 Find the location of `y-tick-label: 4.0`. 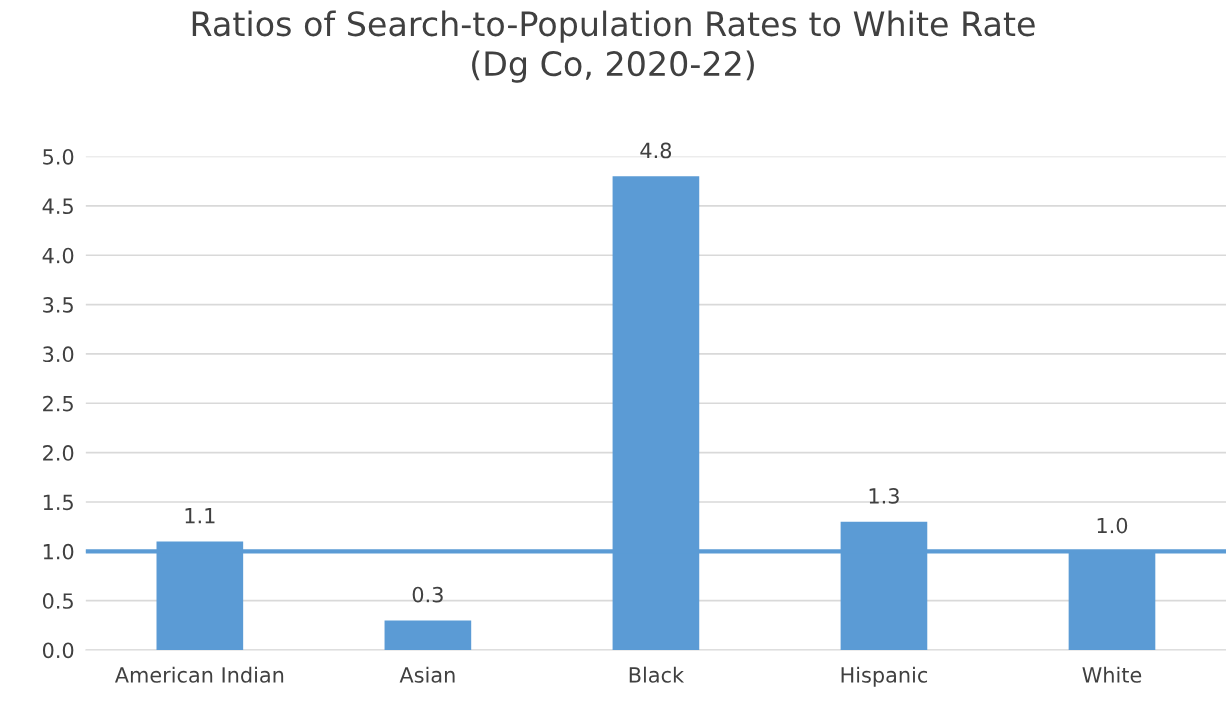

y-tick-label: 4.0 is located at coordinates (58, 255).